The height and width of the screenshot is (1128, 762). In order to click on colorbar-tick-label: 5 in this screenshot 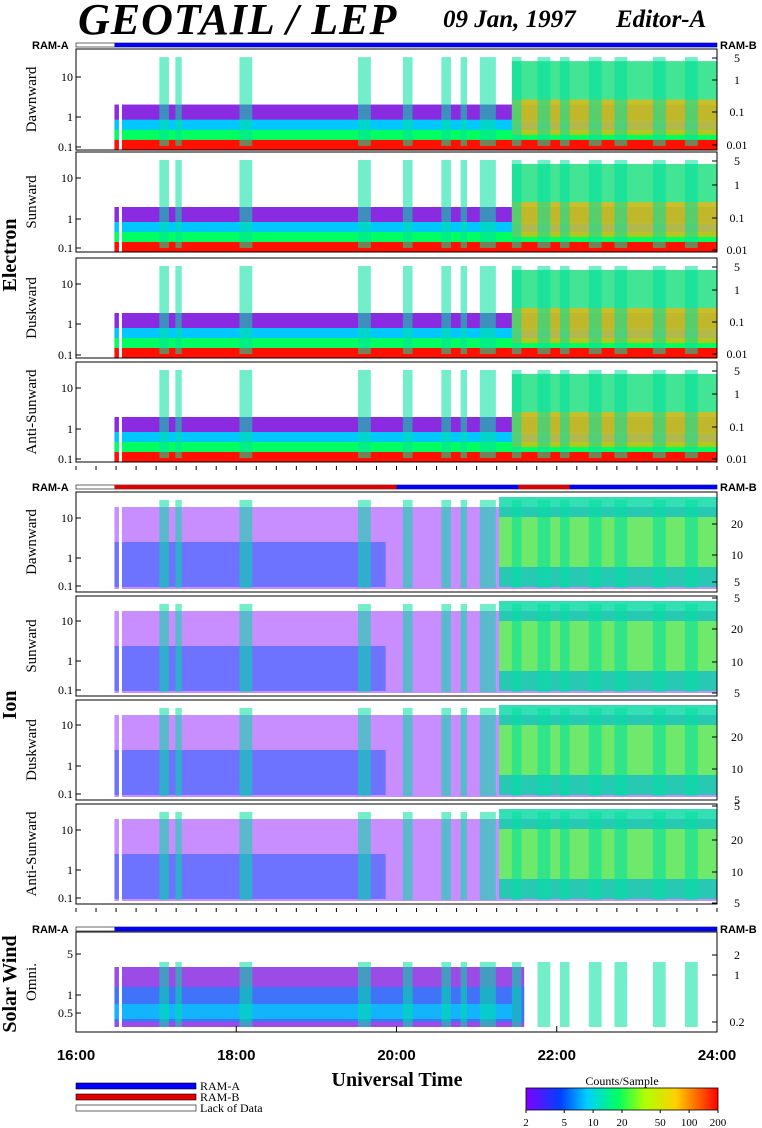, I will do `click(564, 1122)`.